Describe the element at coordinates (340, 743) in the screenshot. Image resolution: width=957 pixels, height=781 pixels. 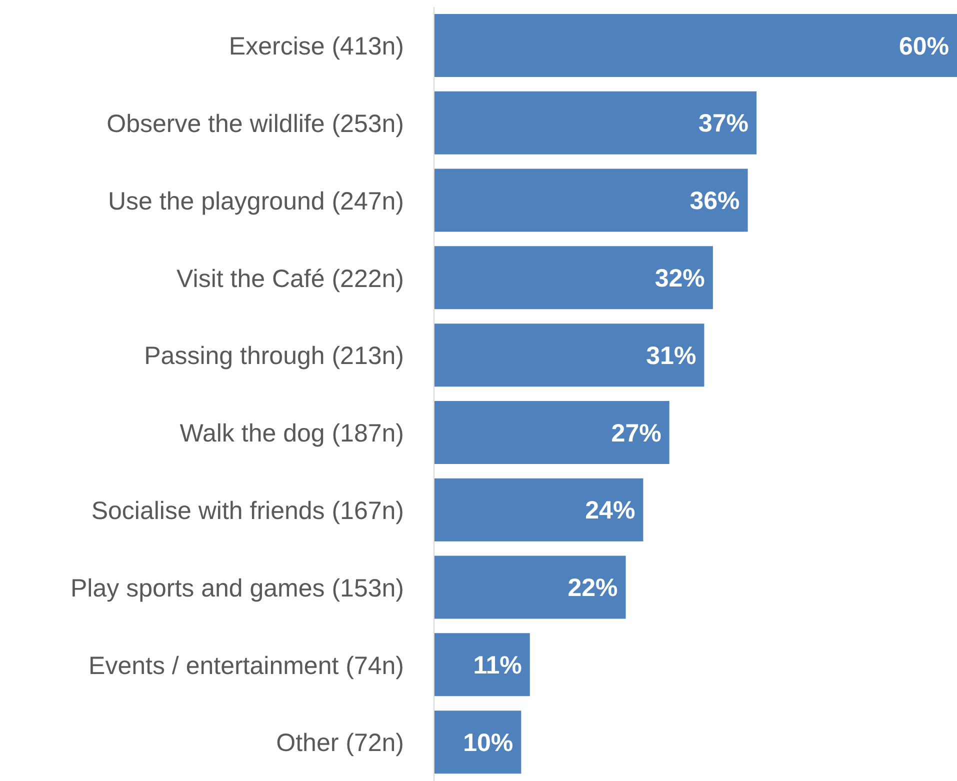
I see `y-tick-label: Other (72n)` at that location.